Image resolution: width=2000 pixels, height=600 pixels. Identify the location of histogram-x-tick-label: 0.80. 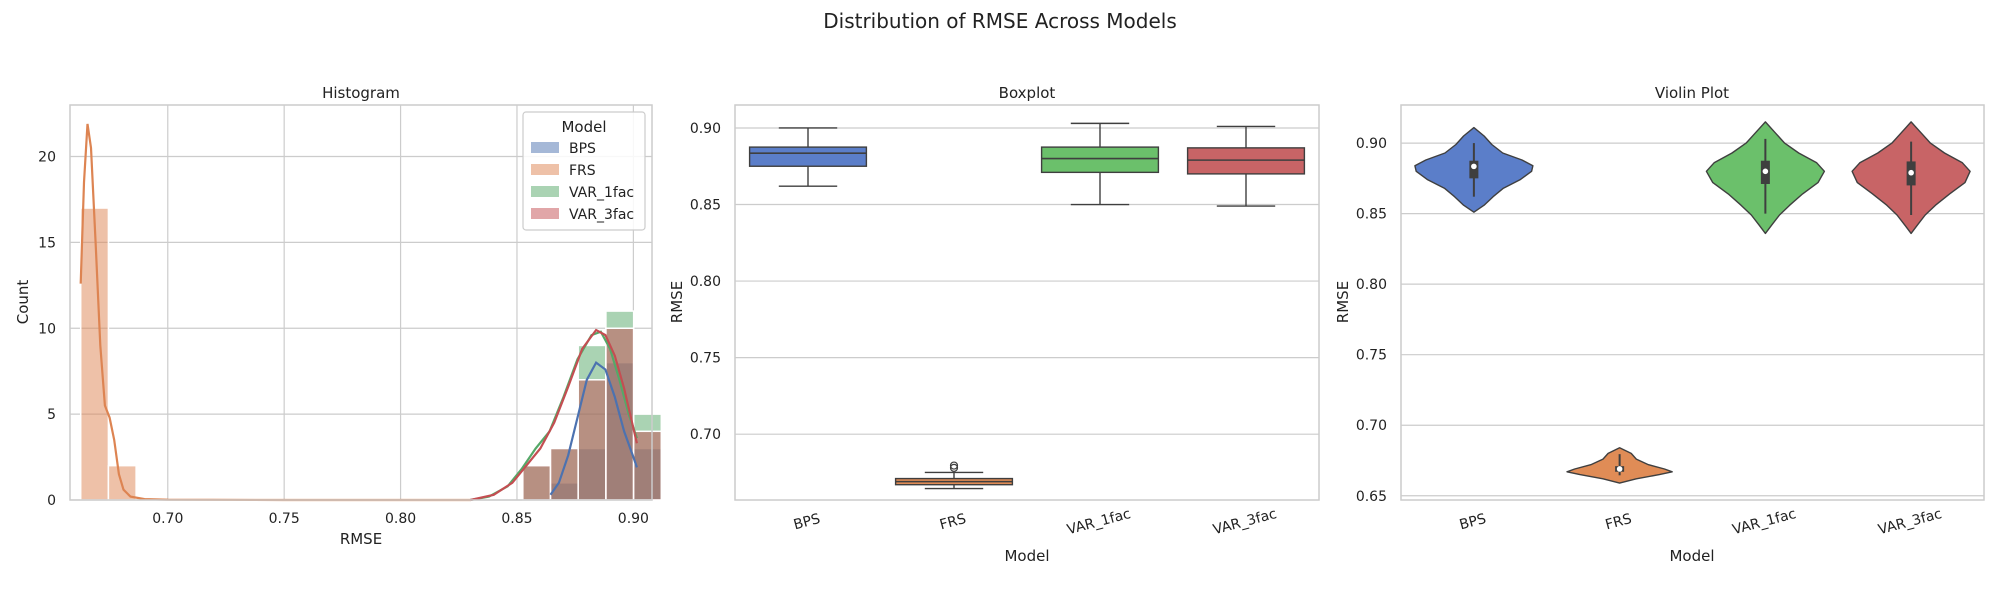
(400, 519).